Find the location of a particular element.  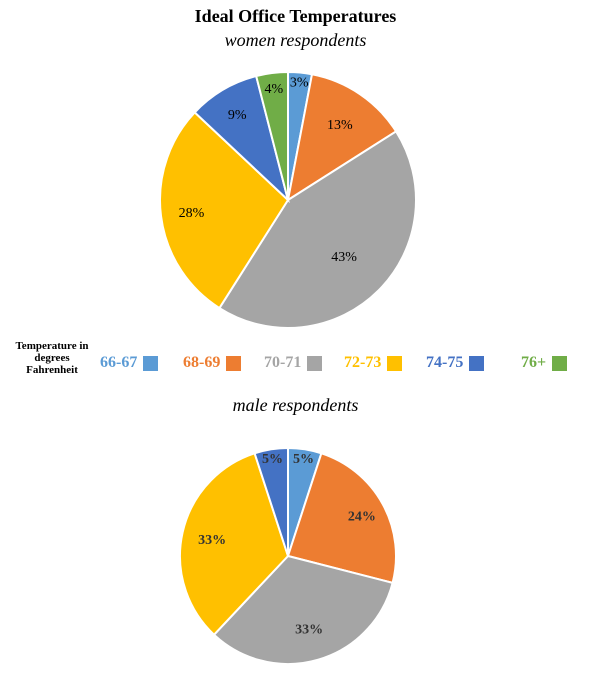

legend-item-72-73: 72-73 is located at coordinates (373, 363).